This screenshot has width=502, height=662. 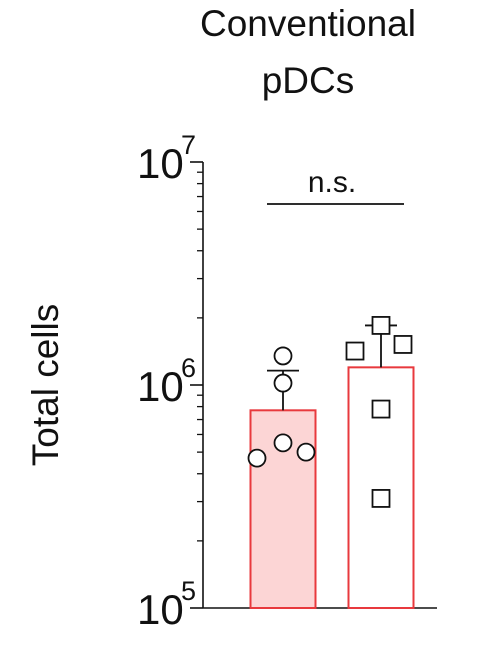 I want to click on chart-title-line-1: Conventional, so click(x=308, y=23).